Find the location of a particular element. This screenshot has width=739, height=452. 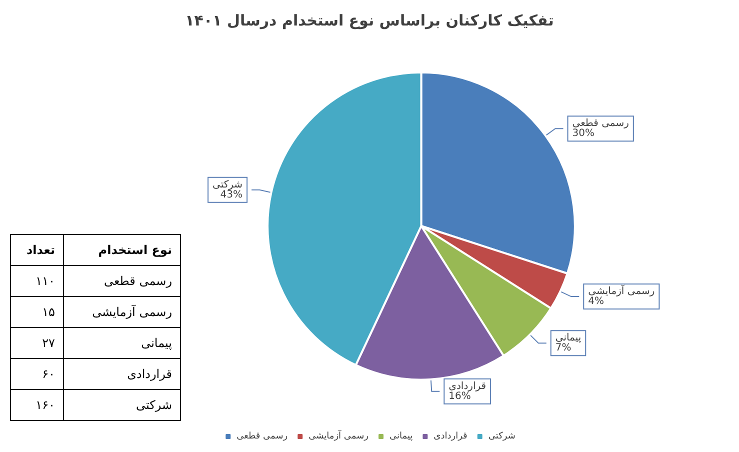

slice-label: قراردادی is located at coordinates (467, 386).